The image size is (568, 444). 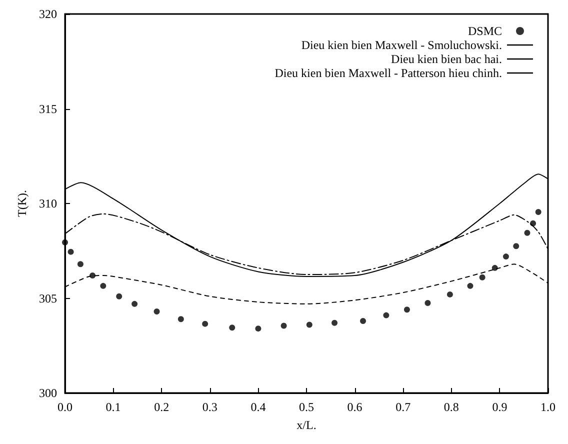 I want to click on x-tick-label: 0.8, so click(x=451, y=407).